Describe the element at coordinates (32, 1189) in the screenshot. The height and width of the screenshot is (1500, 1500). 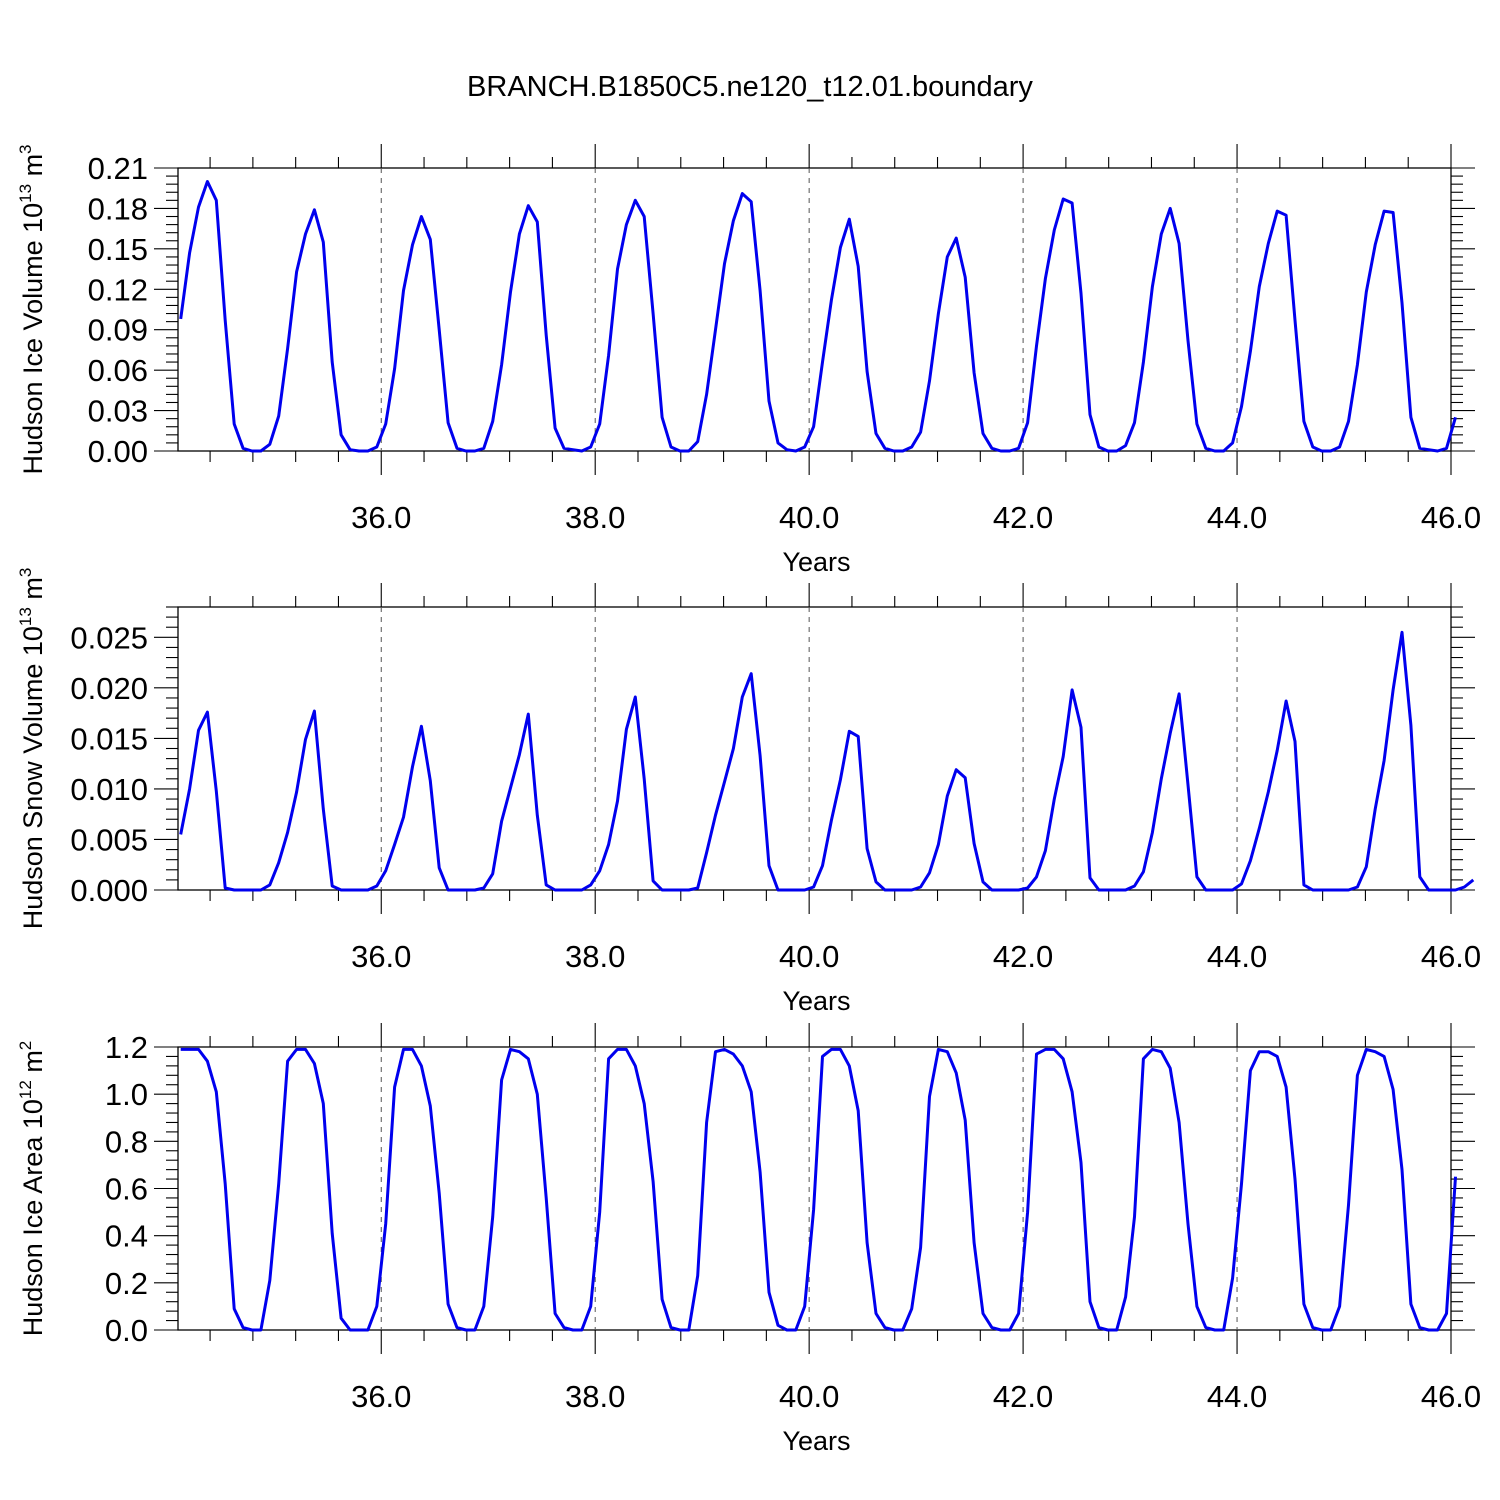
I see `y-axis-title: Hudson Ice Area 1012 m2` at that location.